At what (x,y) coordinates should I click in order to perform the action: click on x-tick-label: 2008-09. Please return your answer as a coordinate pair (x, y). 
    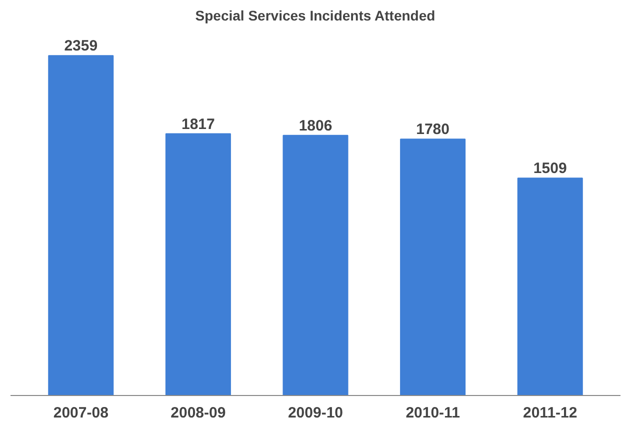
    Looking at the image, I should click on (198, 413).